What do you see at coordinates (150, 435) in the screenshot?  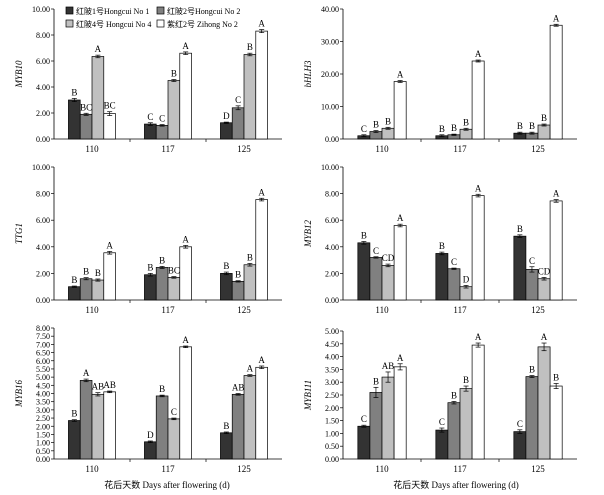 I see `significance-label: D` at bounding box center [150, 435].